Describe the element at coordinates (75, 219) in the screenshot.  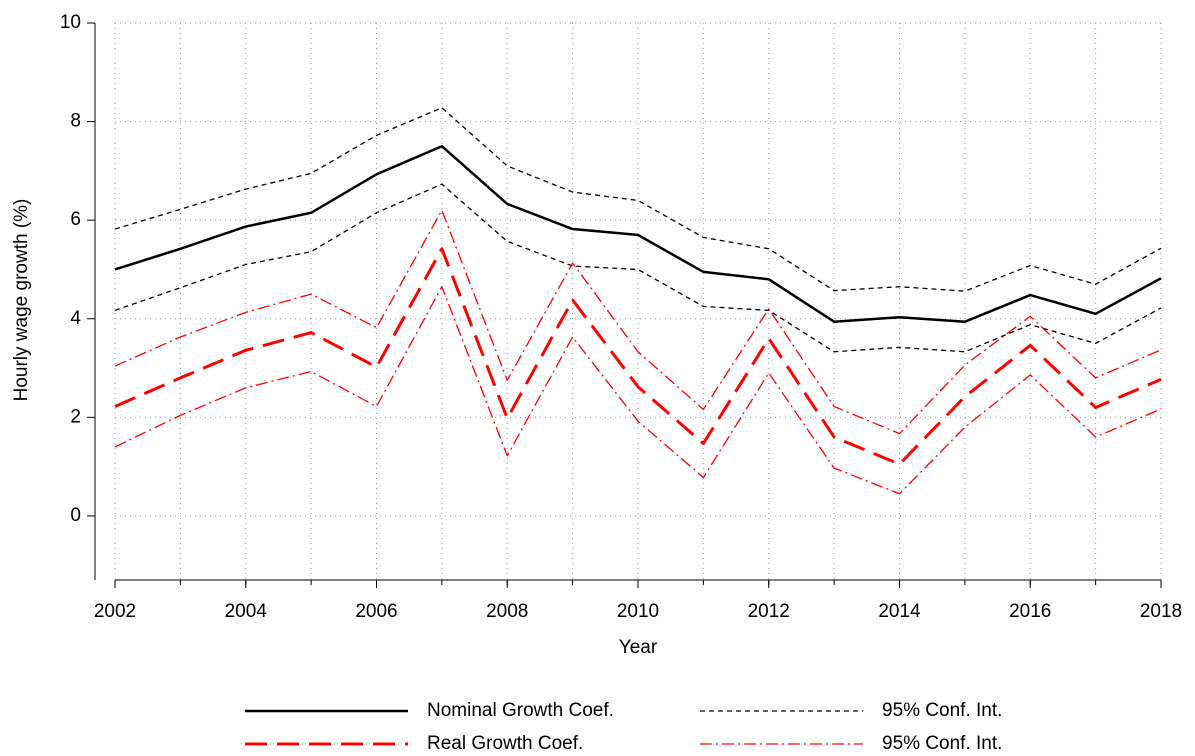
I see `y-tick-label: 6` at that location.